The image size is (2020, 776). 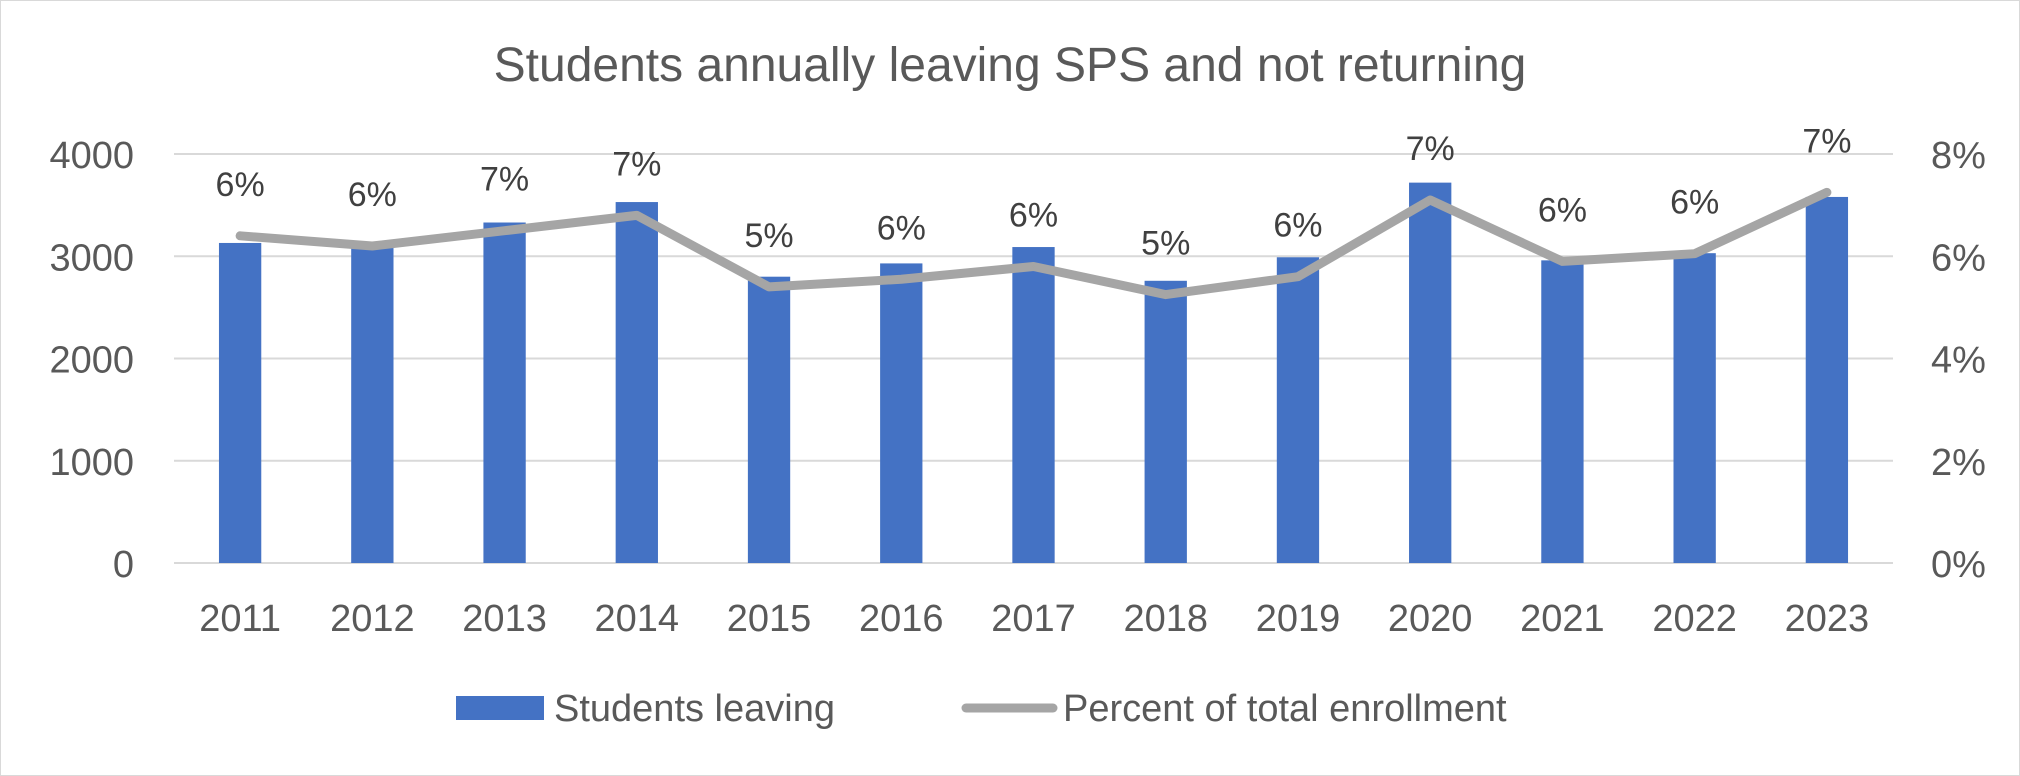 What do you see at coordinates (372, 619) in the screenshot?
I see `x-tick-label: 2012` at bounding box center [372, 619].